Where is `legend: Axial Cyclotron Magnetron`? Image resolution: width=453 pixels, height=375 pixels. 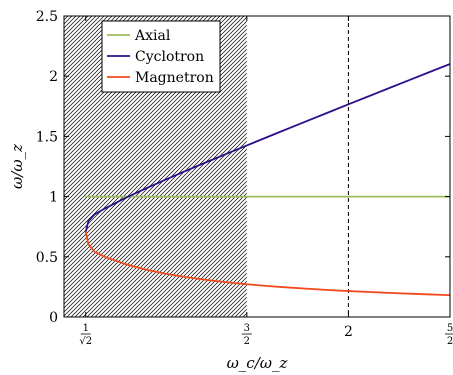 legend: Axial Cyclotron Magnetron is located at coordinates (161, 56).